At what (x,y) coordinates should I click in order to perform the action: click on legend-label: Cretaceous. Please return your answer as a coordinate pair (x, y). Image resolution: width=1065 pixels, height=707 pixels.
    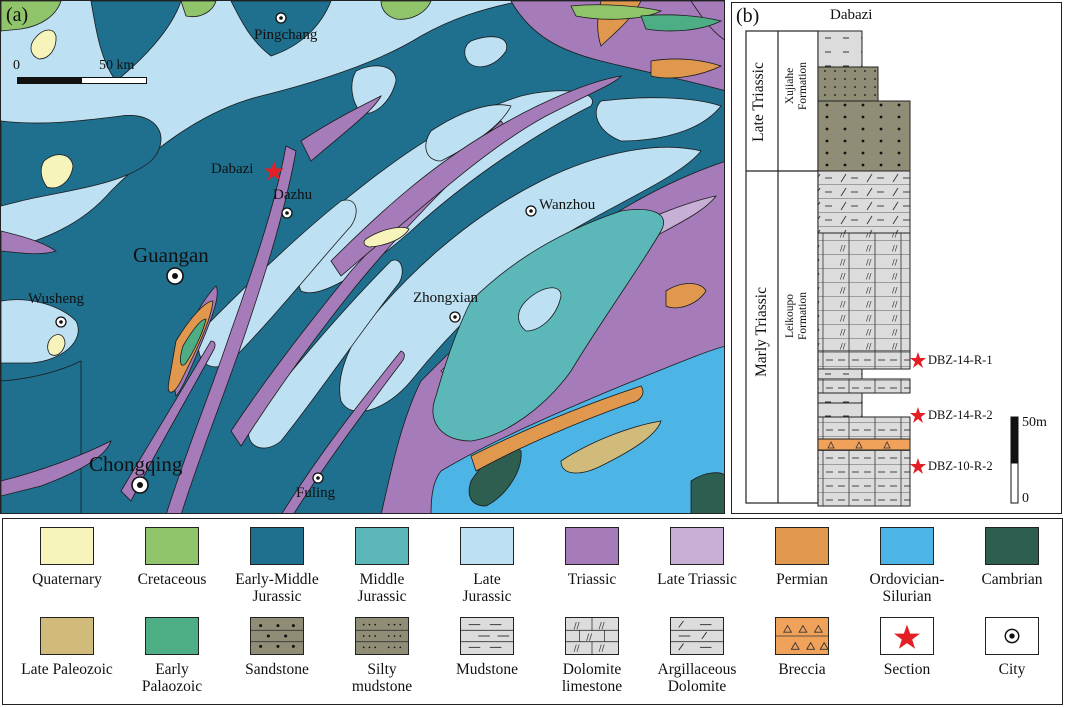
    Looking at the image, I should click on (172, 579).